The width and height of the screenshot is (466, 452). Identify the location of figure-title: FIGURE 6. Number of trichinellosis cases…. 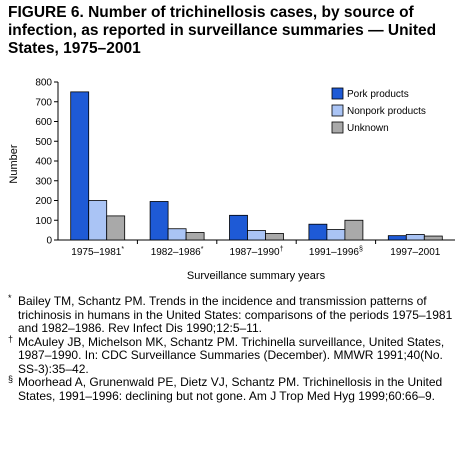
(222, 30).